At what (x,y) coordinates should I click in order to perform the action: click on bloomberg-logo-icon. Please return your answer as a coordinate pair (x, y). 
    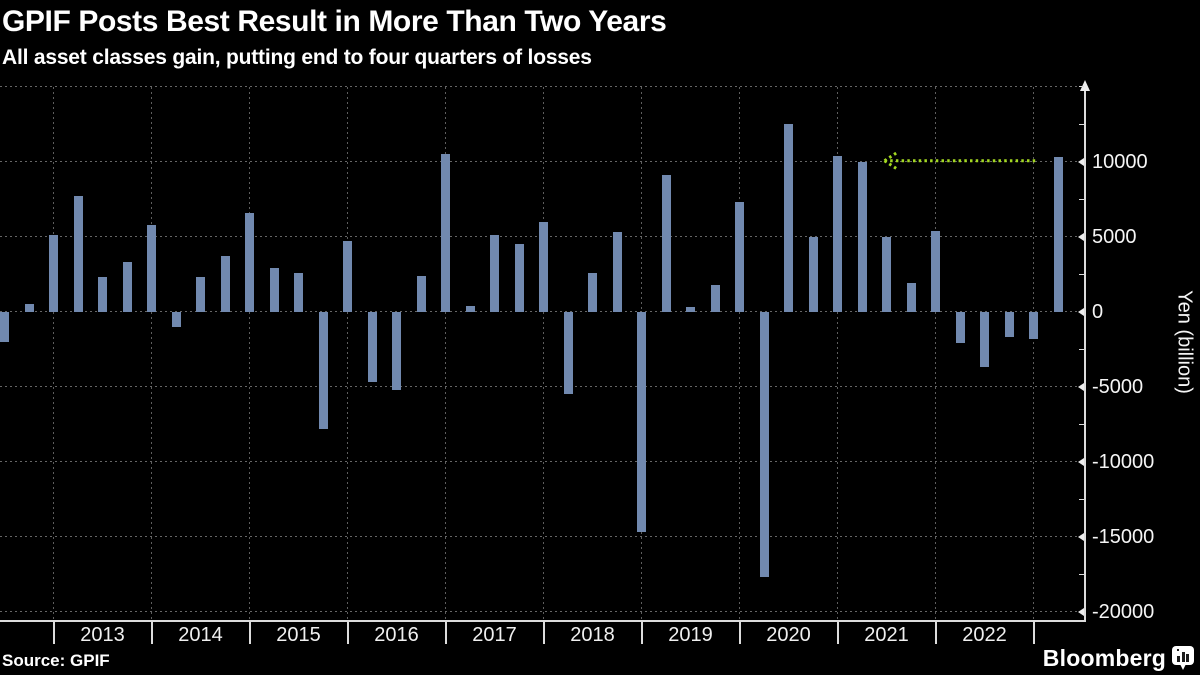
    Looking at the image, I should click on (1183, 658).